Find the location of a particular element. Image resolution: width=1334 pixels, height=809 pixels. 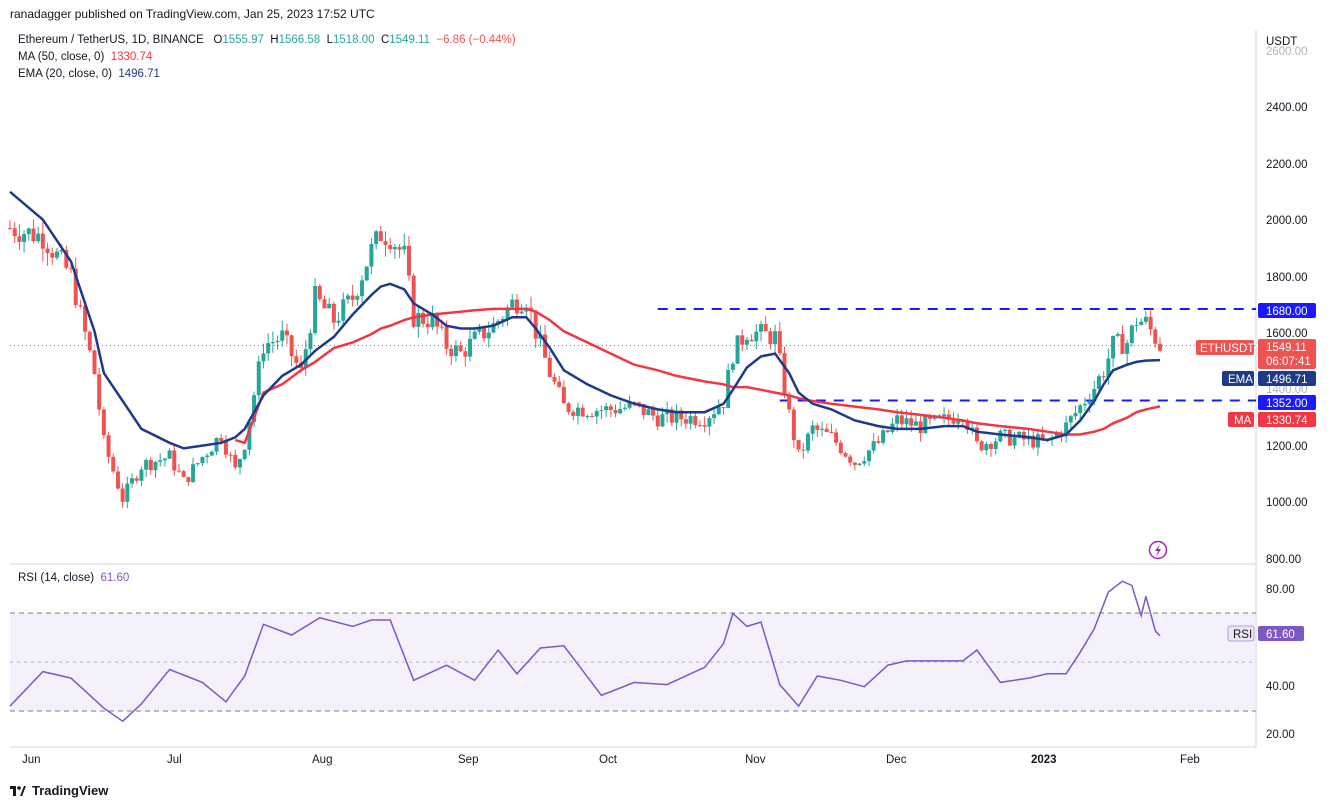

ohlc-high: 1566.58 is located at coordinates (299, 40).